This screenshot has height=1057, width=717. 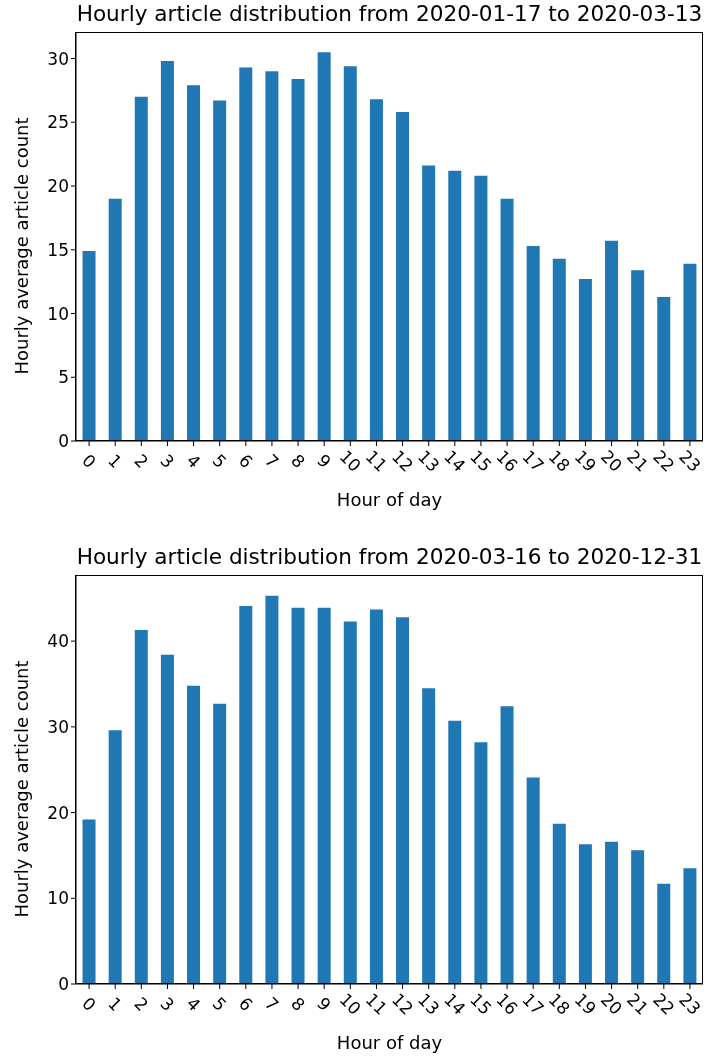 I want to click on y-tick-label: 40, so click(x=58, y=641).